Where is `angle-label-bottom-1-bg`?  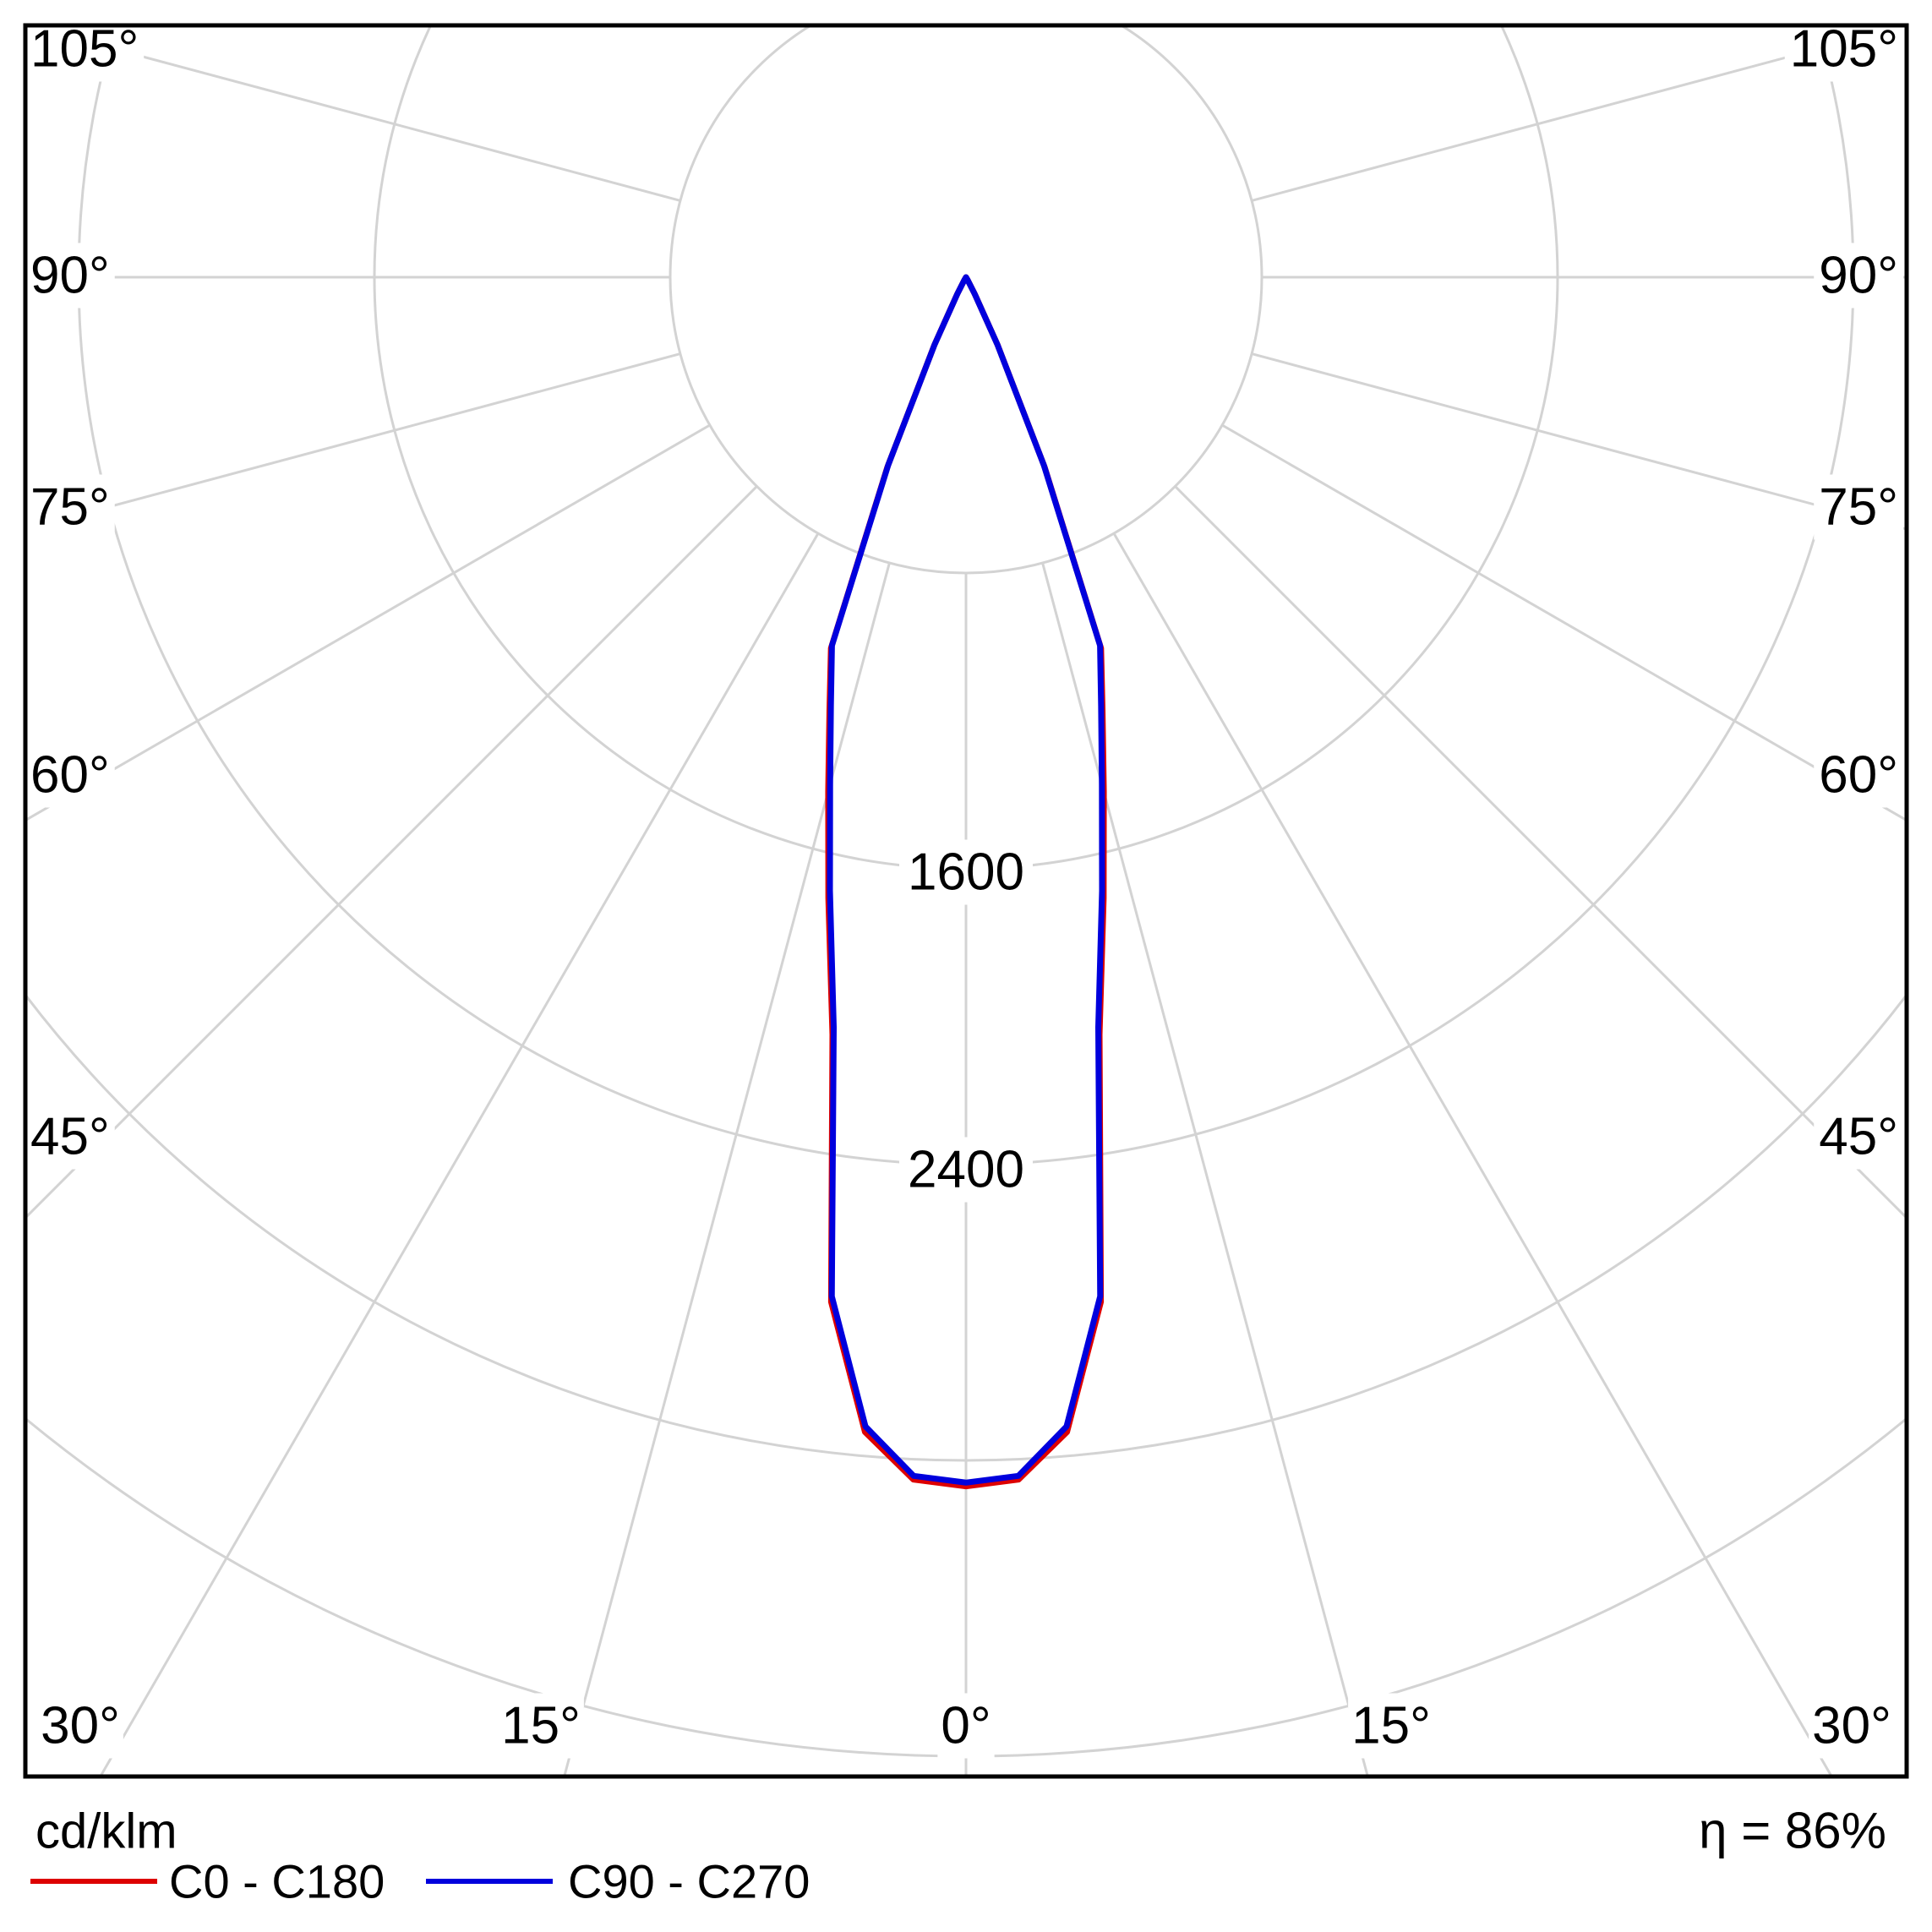 angle-label-bottom-1-bg is located at coordinates (541, 1726).